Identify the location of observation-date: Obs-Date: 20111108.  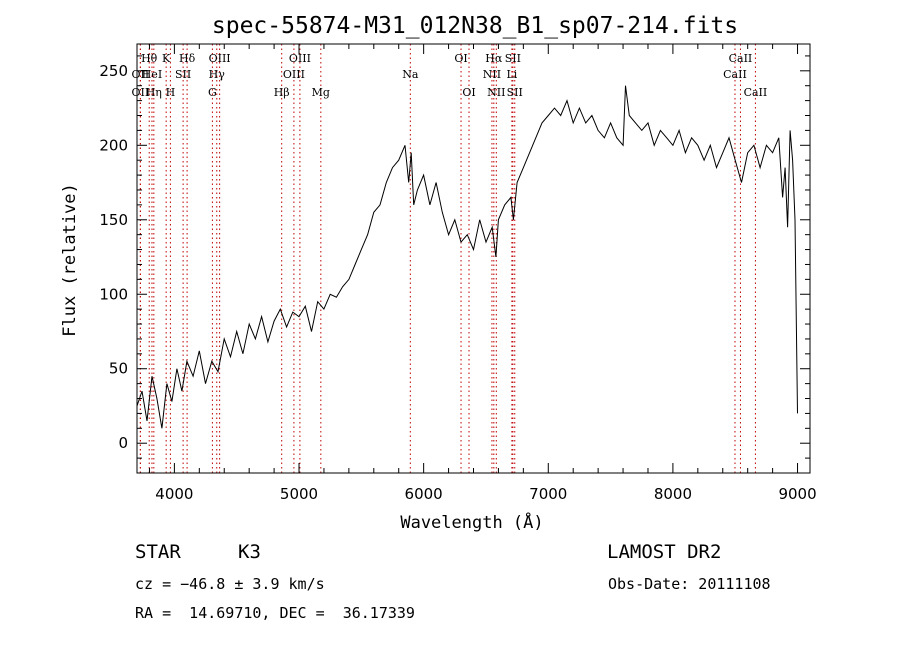
(689, 584).